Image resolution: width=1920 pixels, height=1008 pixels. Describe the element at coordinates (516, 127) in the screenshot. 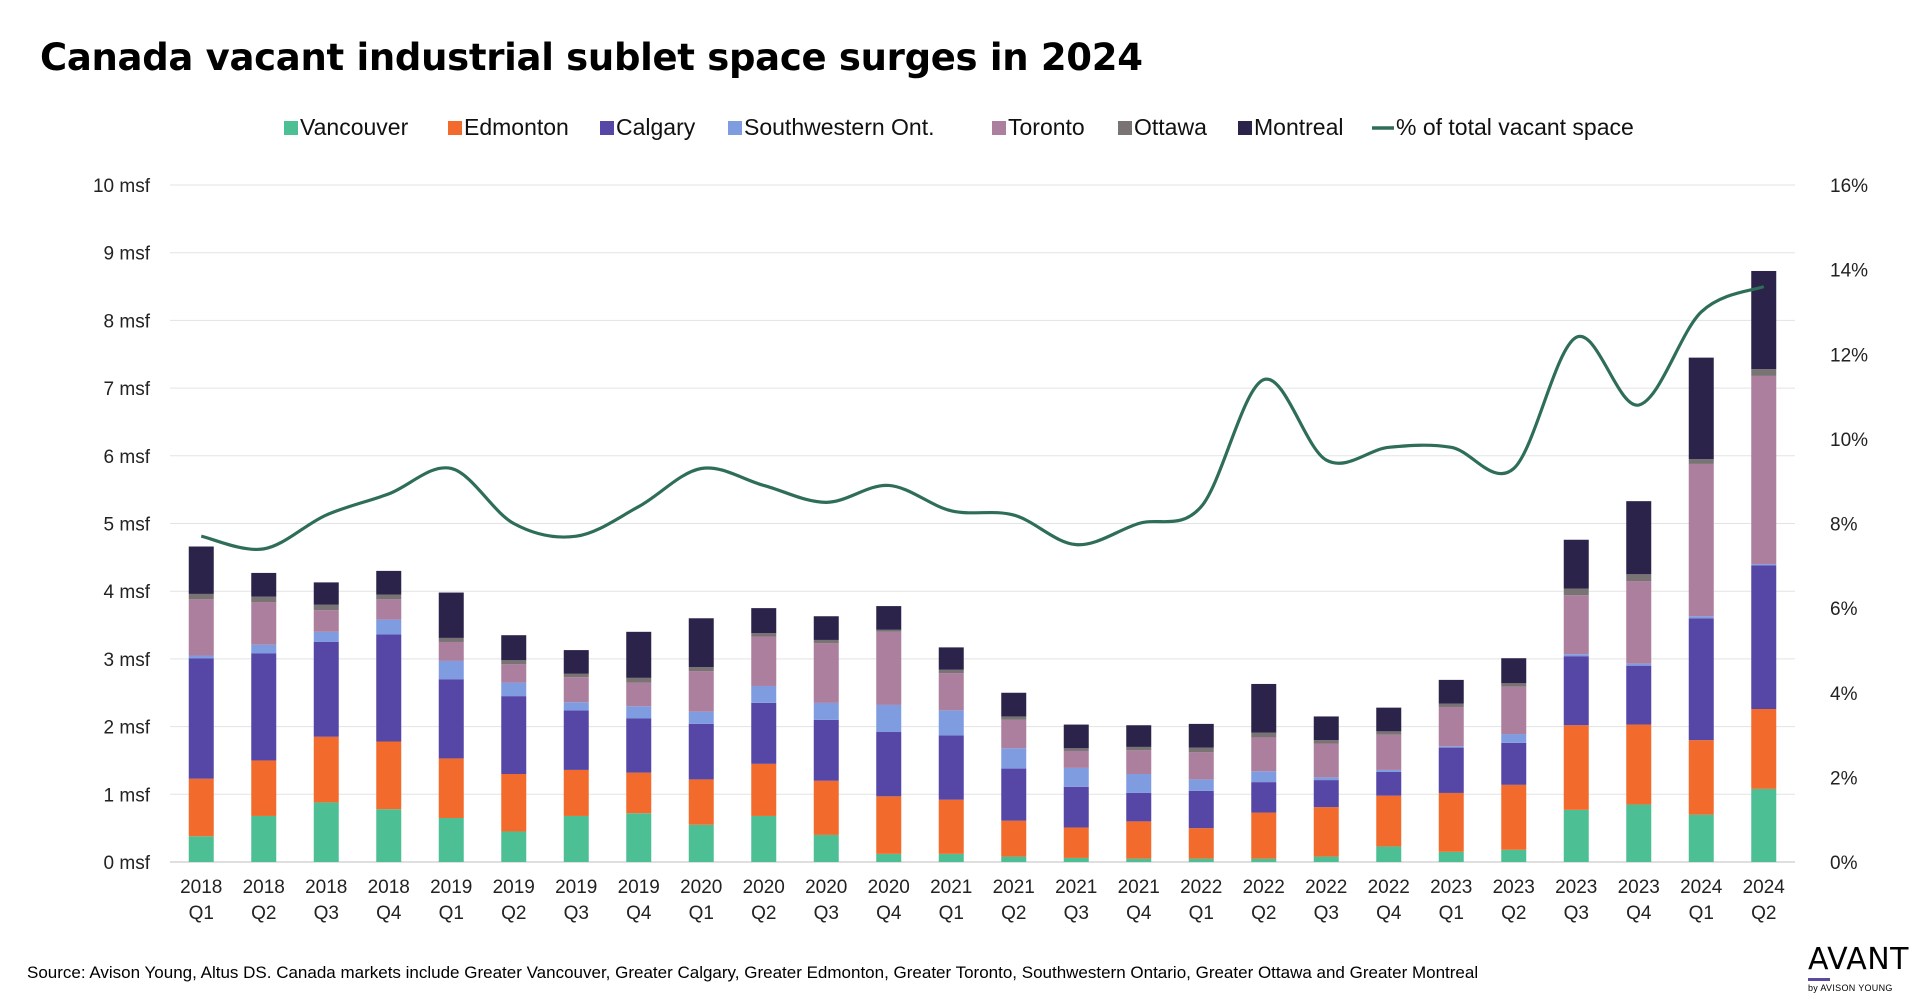

I see `legend-label: Edmonton` at that location.